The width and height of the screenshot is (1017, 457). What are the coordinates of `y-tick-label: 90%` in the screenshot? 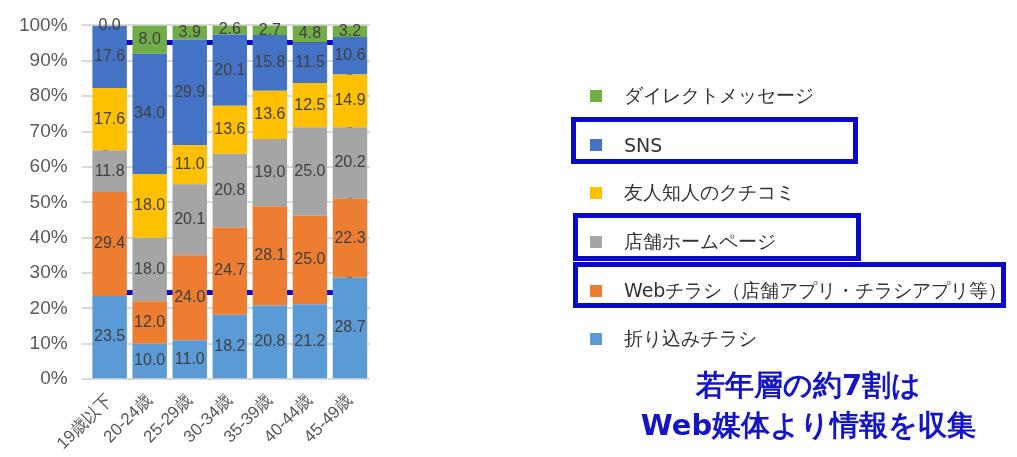 It's located at (48, 60).